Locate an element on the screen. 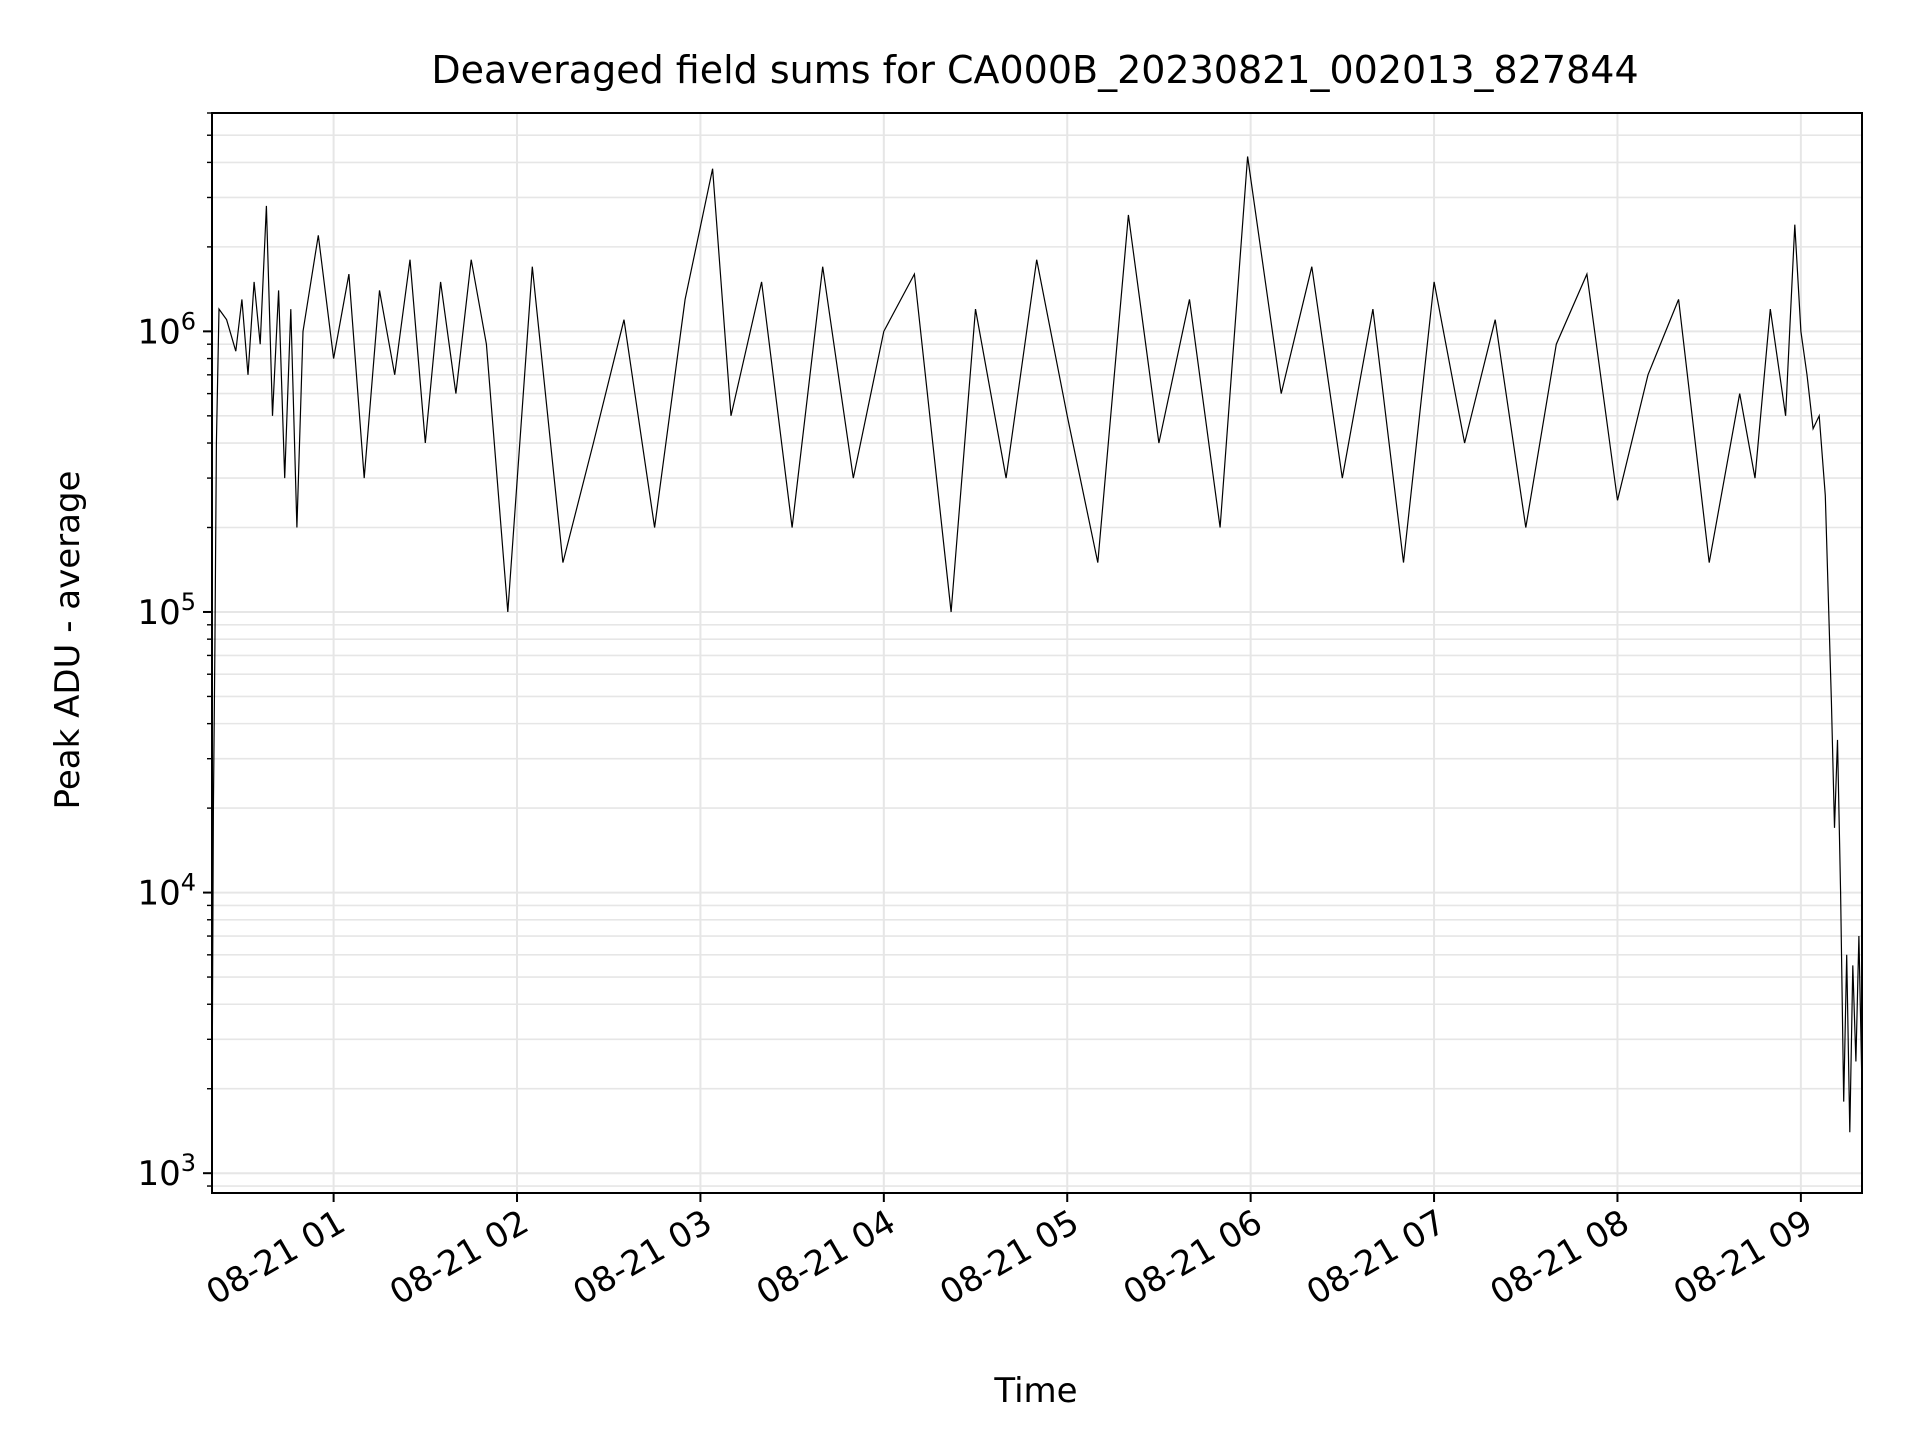  y-tick-label: 10³ is located at coordinates (166, 1171).